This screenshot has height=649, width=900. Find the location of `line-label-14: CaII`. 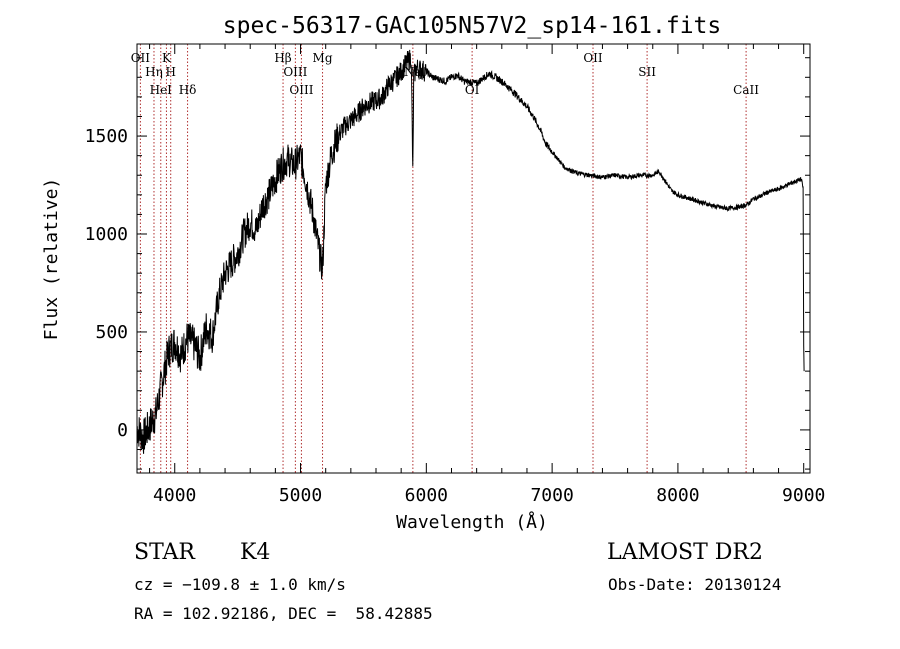

line-label-14: CaII is located at coordinates (746, 90).